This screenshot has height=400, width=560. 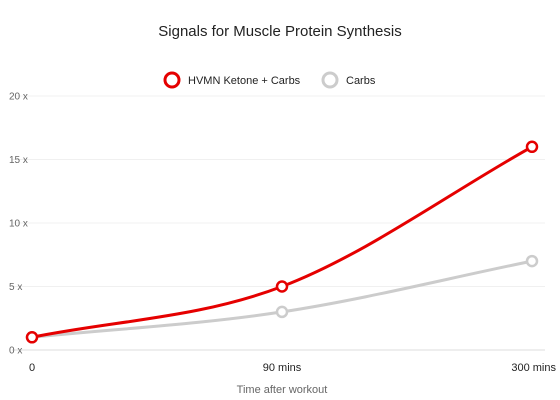 What do you see at coordinates (279, 31) in the screenshot?
I see `chart-title: Signals for Muscle Protein Synthesis` at bounding box center [279, 31].